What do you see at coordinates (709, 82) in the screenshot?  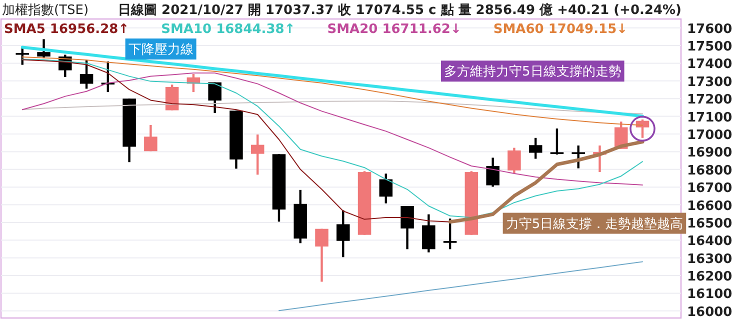 I see `y-tick-label: 17300` at bounding box center [709, 82].